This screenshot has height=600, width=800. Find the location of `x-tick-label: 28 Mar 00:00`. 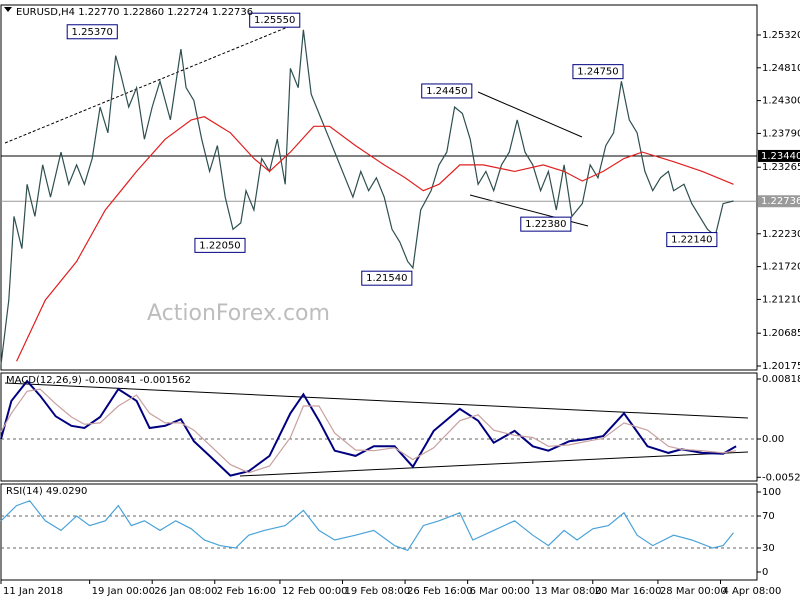

x-tick-label: 28 Mar 00:00 is located at coordinates (693, 591).